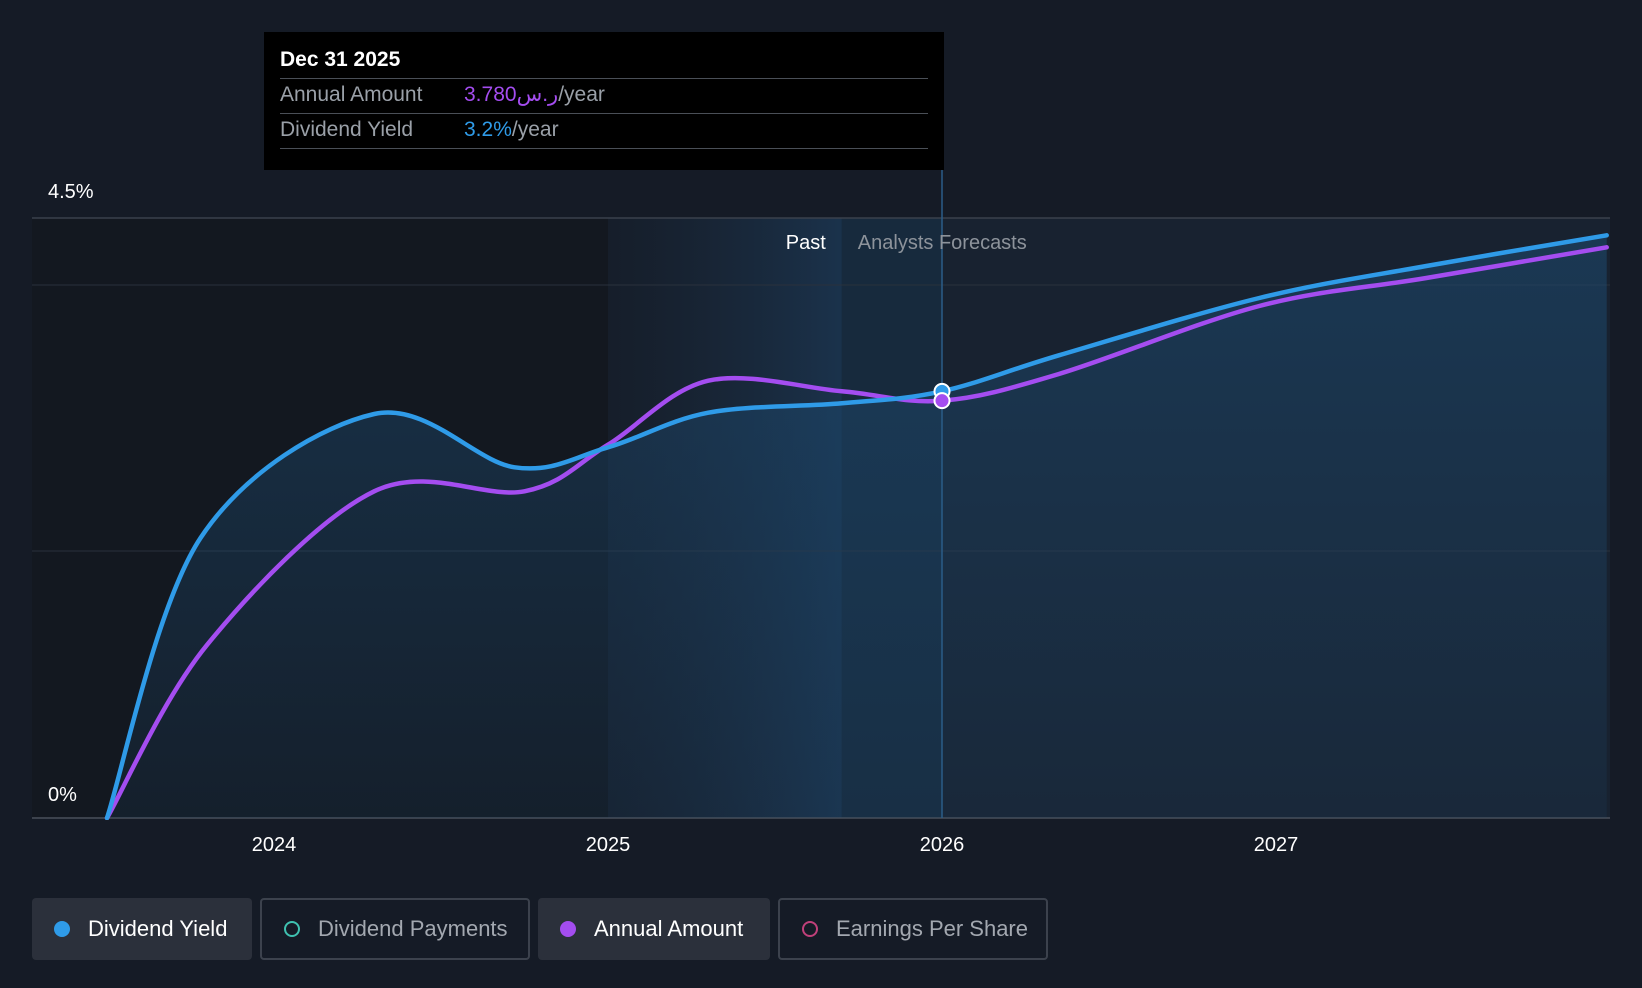 The width and height of the screenshot is (1642, 988). What do you see at coordinates (942, 243) in the screenshot?
I see `forecast-region-label: Analysts Forecasts` at bounding box center [942, 243].